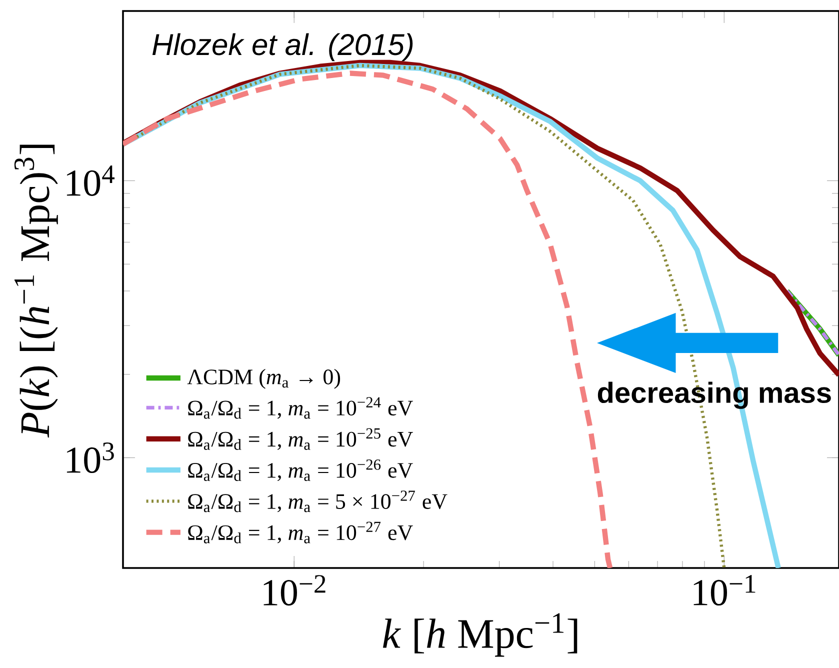 The image size is (839, 668). Describe the element at coordinates (36, 291) in the screenshot. I see `text: P(k) [(h$^{−1}$ Mpc)$^{3}$]` at that location.